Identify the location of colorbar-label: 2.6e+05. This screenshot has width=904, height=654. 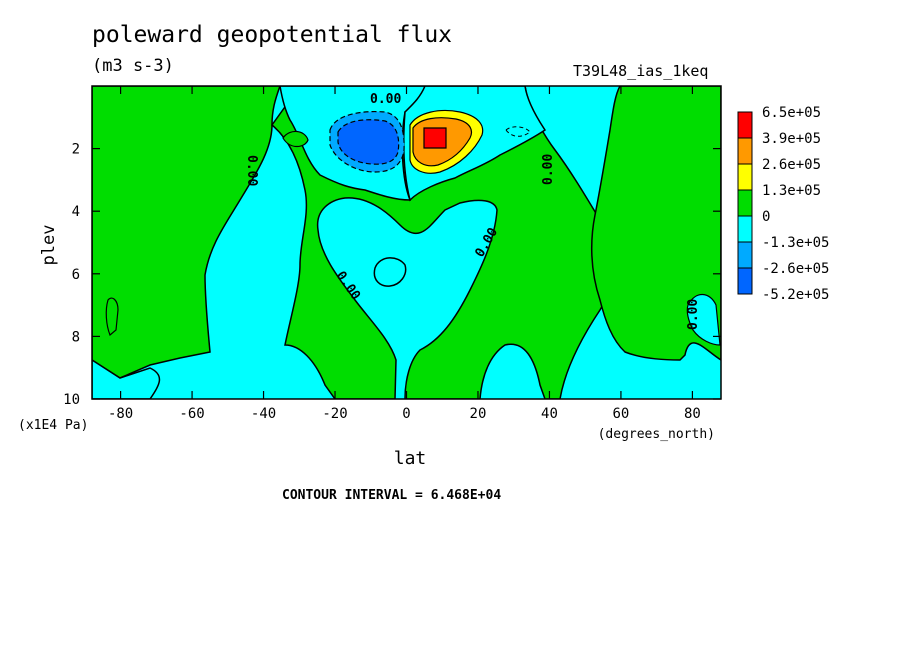
(791, 165).